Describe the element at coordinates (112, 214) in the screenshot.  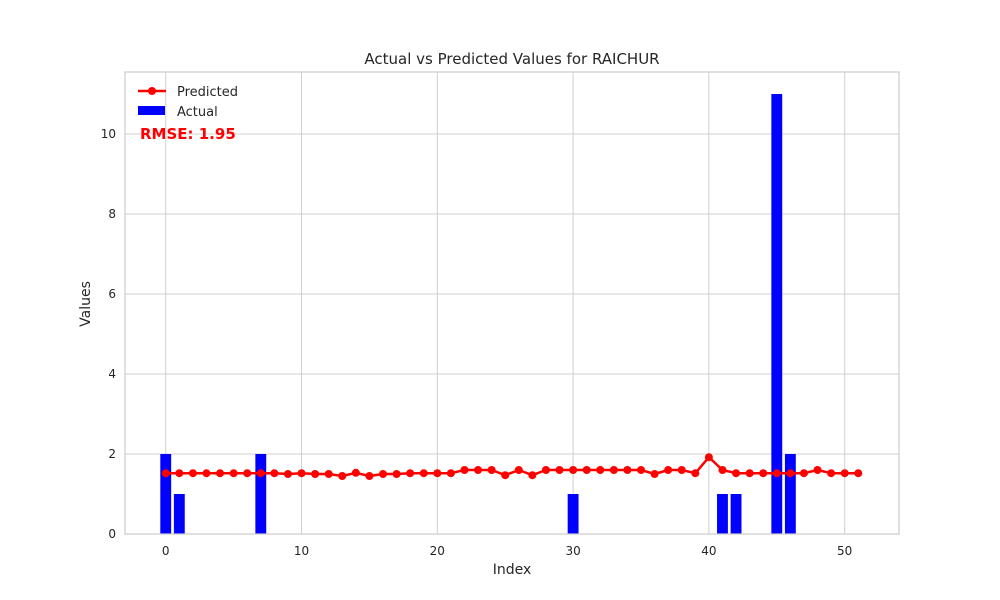
I see `y-tick-label: 8` at that location.